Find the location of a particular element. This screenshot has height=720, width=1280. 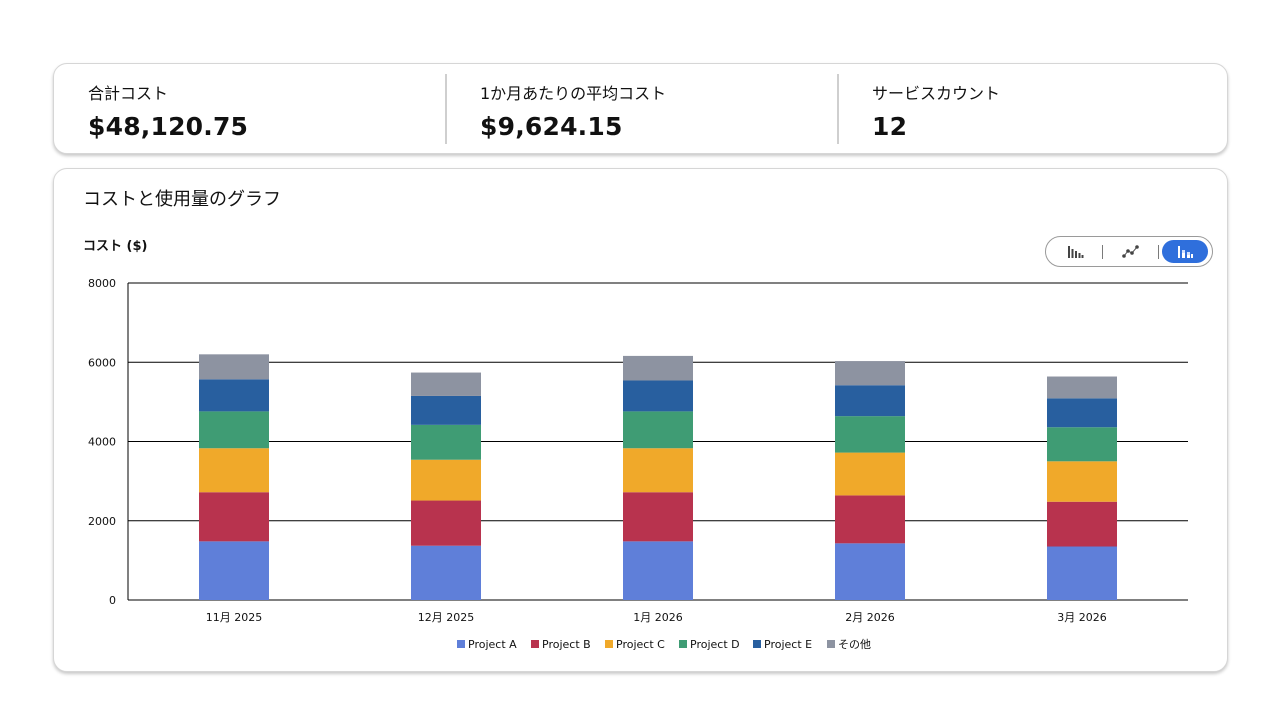

x-tick-label: 1月 2026 is located at coordinates (658, 617).